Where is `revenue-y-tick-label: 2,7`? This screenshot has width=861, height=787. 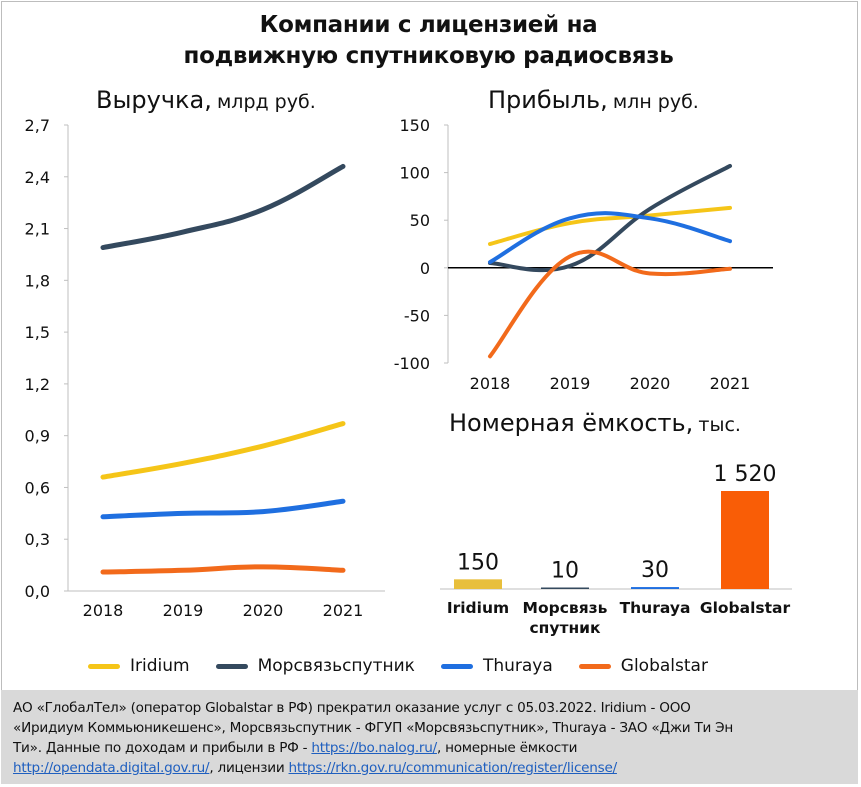
revenue-y-tick-label: 2,7 is located at coordinates (37, 125).